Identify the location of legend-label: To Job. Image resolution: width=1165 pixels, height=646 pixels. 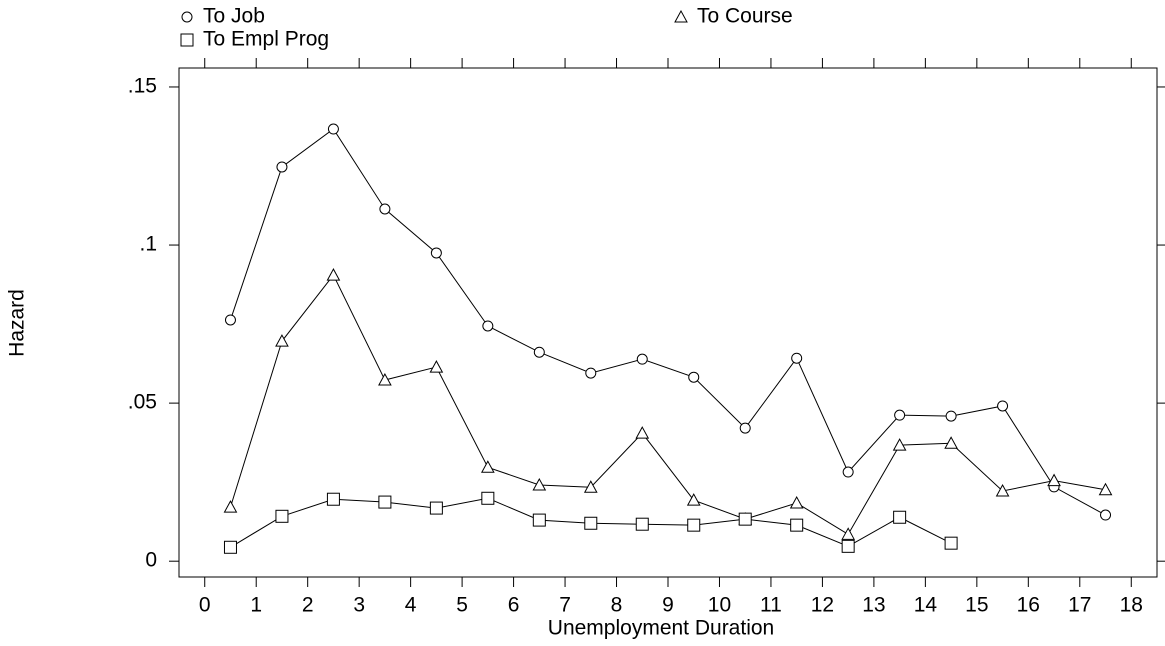
(234, 16).